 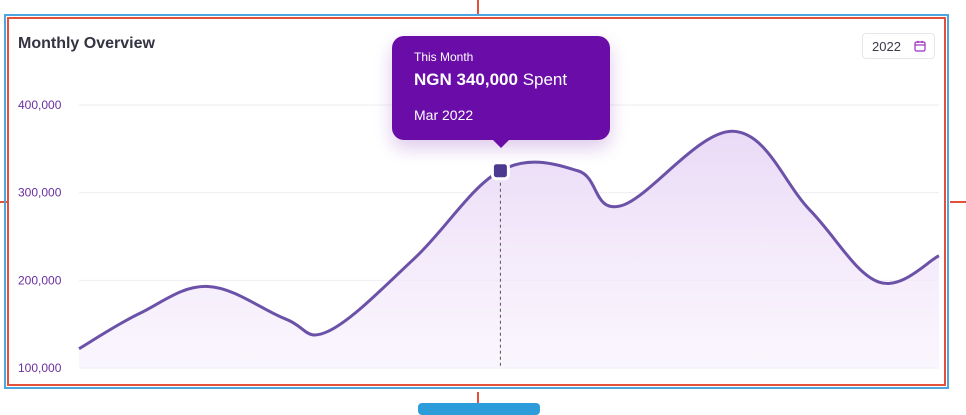 What do you see at coordinates (500, 171) in the screenshot?
I see `highlight-point-marker` at bounding box center [500, 171].